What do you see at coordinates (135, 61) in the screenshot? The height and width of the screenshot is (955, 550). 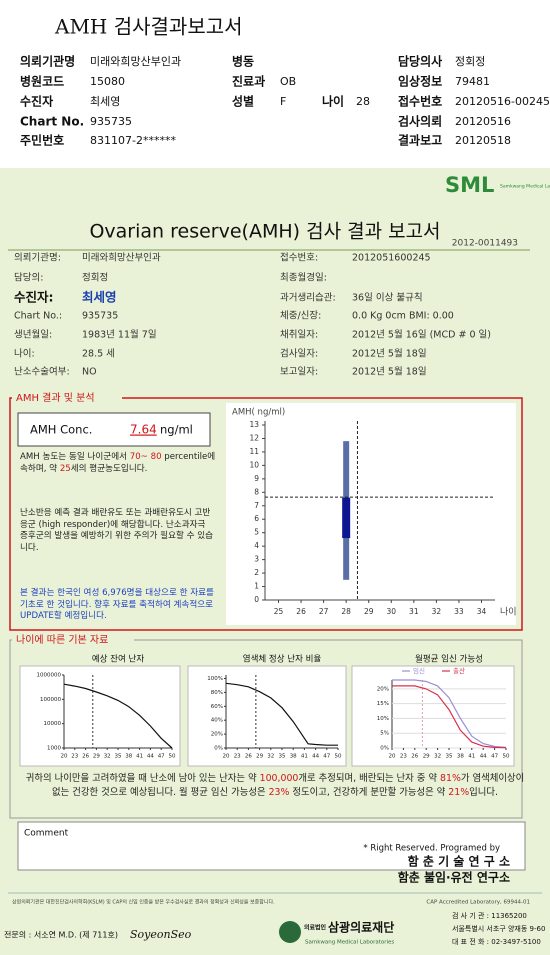 I see `info-value: 미래와희망산부인과` at bounding box center [135, 61].